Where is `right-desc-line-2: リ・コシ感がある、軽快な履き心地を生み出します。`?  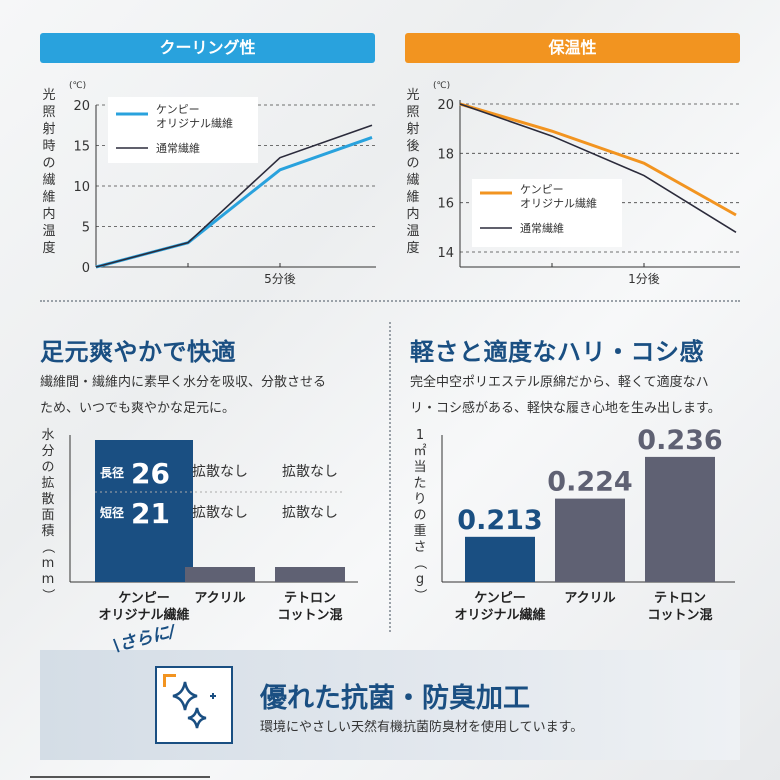 right-desc-line-2: リ・コシ感がある、軽快な履き心地を生み出します。 is located at coordinates (565, 408).